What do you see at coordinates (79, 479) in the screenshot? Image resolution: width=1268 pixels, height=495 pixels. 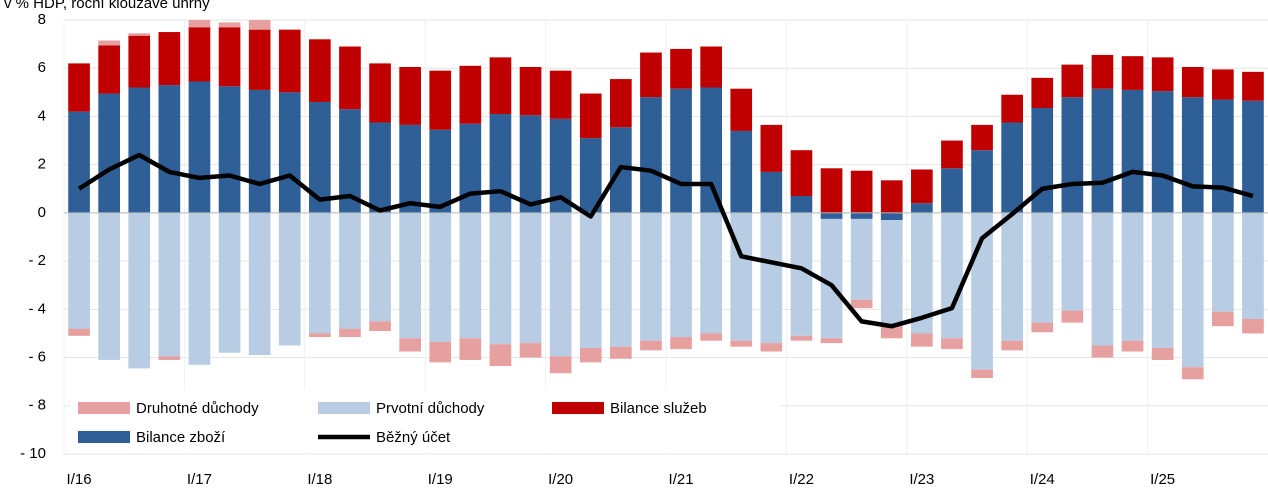 I see `x-tick-label: I/16` at bounding box center [79, 479].